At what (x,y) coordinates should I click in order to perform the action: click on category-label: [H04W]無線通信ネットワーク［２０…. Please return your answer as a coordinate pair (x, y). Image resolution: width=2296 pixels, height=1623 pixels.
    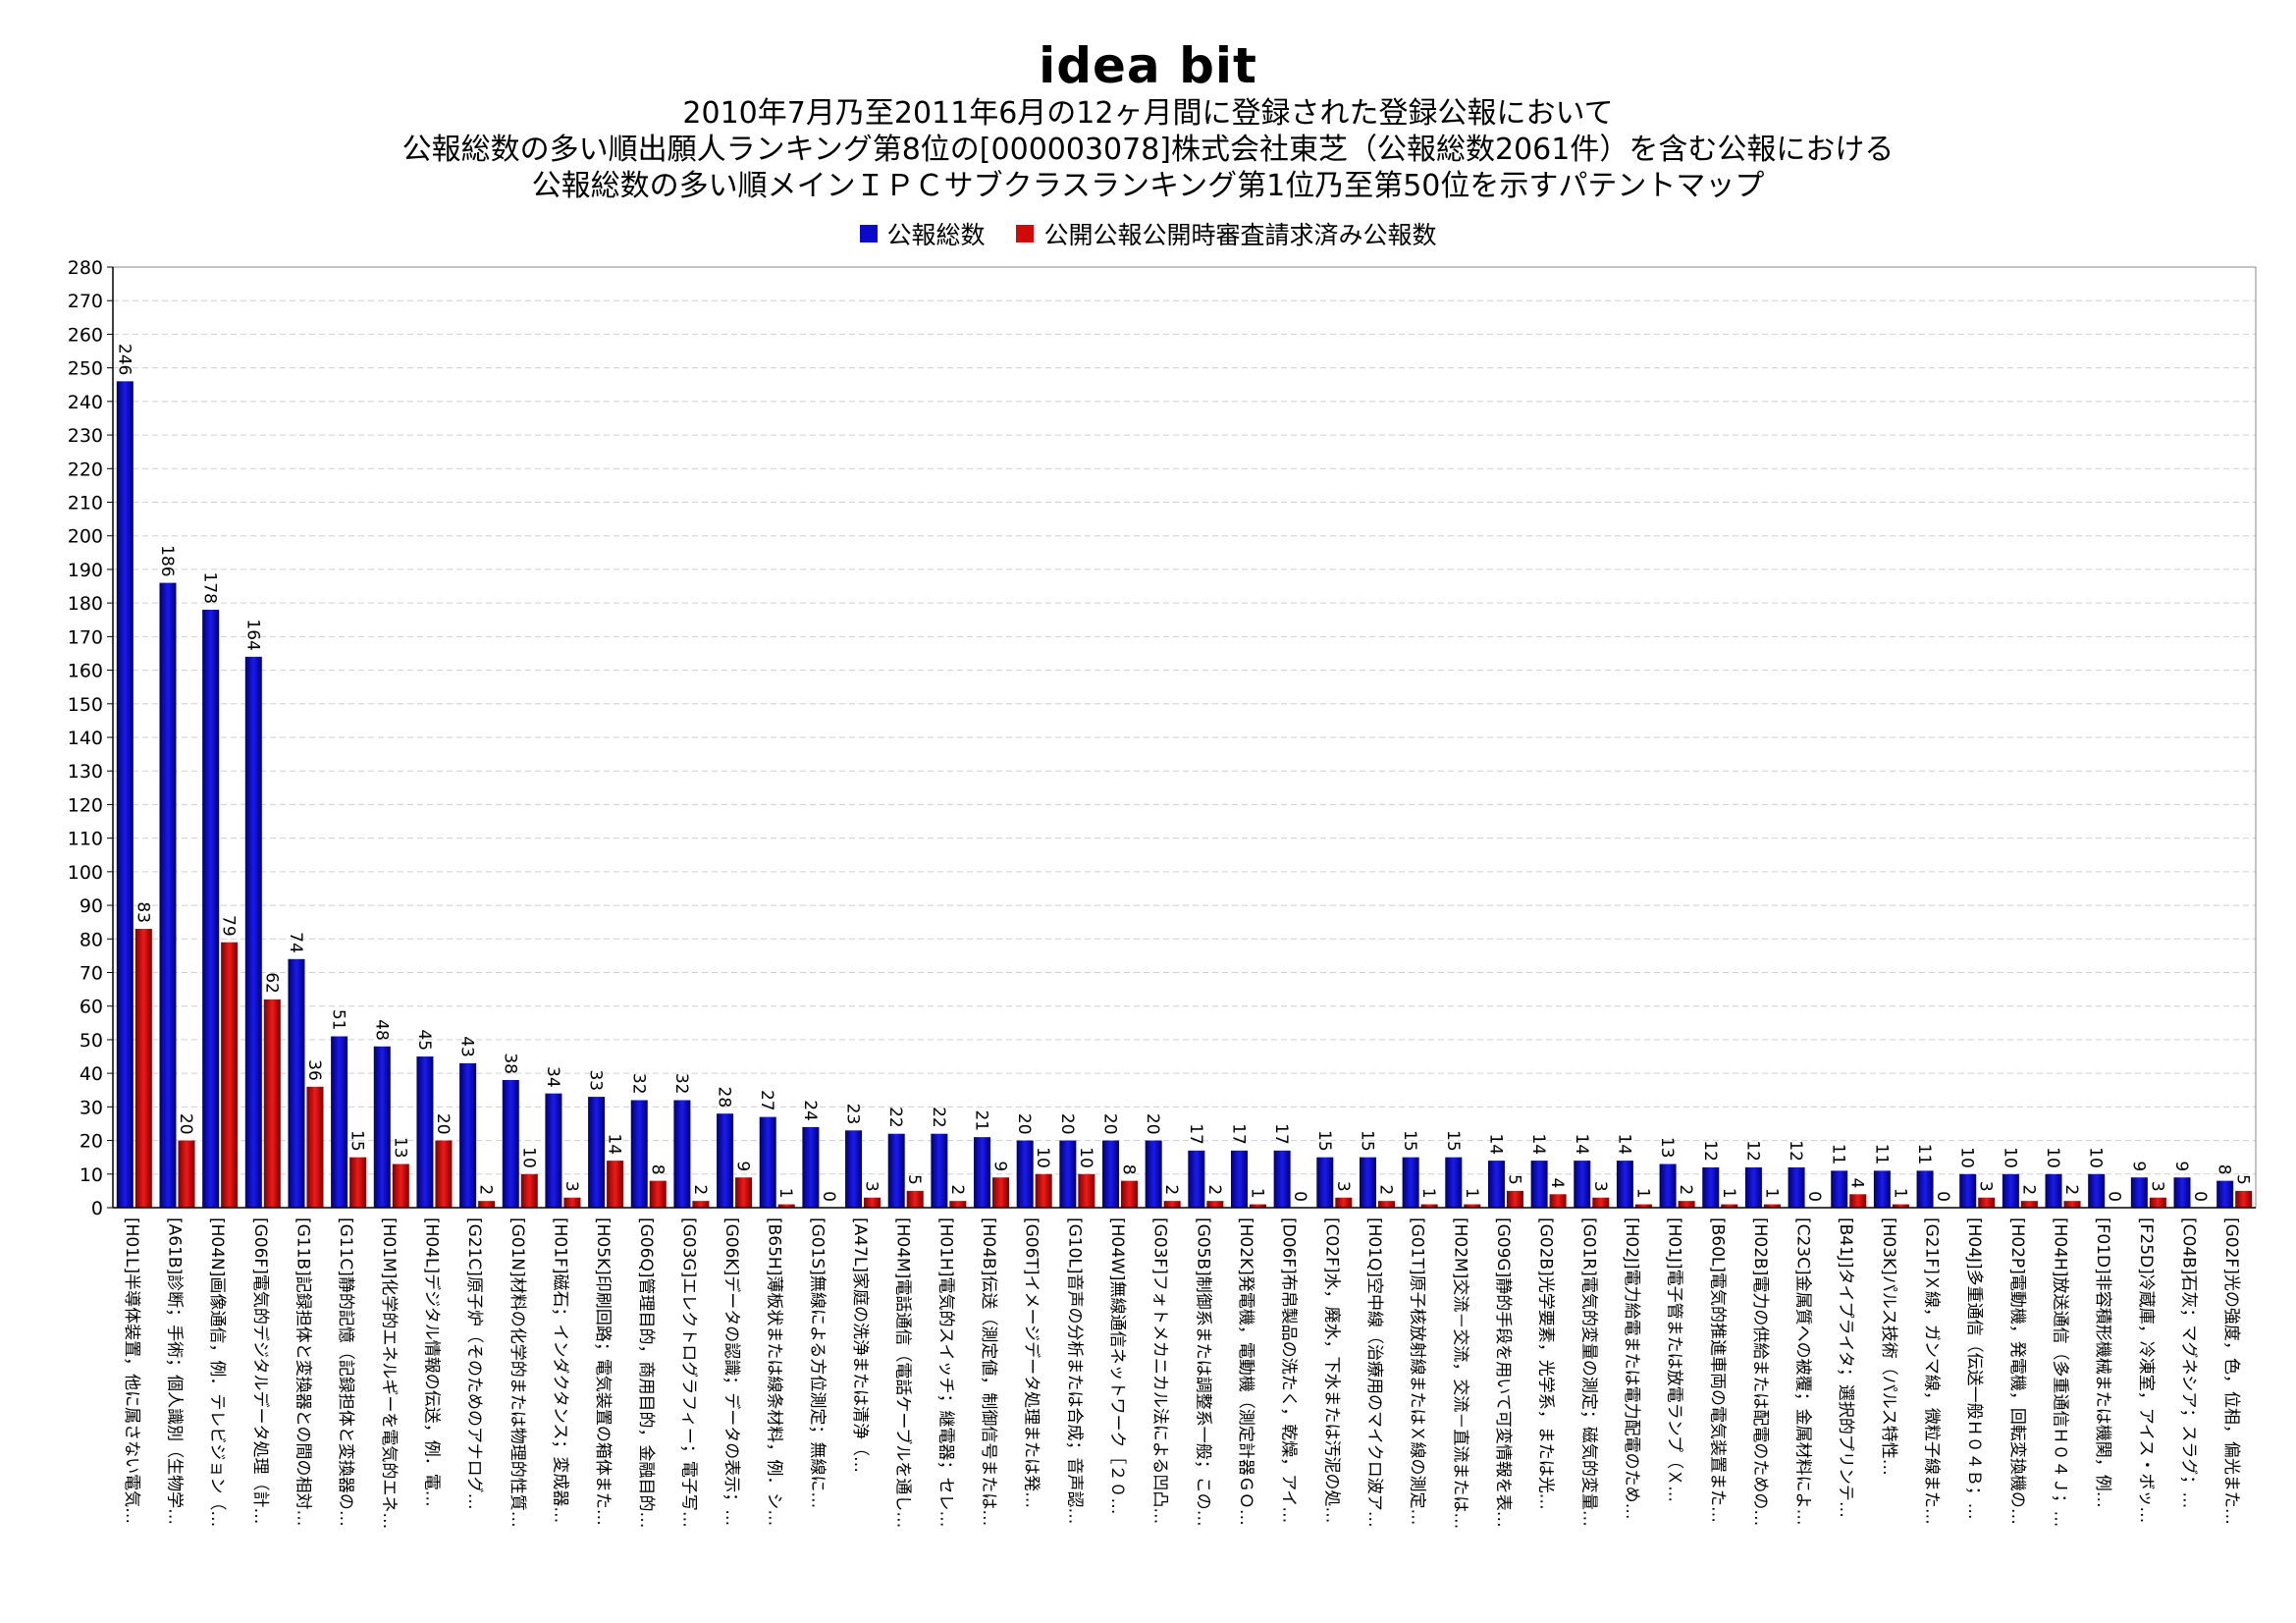
    Looking at the image, I should click on (1117, 1366).